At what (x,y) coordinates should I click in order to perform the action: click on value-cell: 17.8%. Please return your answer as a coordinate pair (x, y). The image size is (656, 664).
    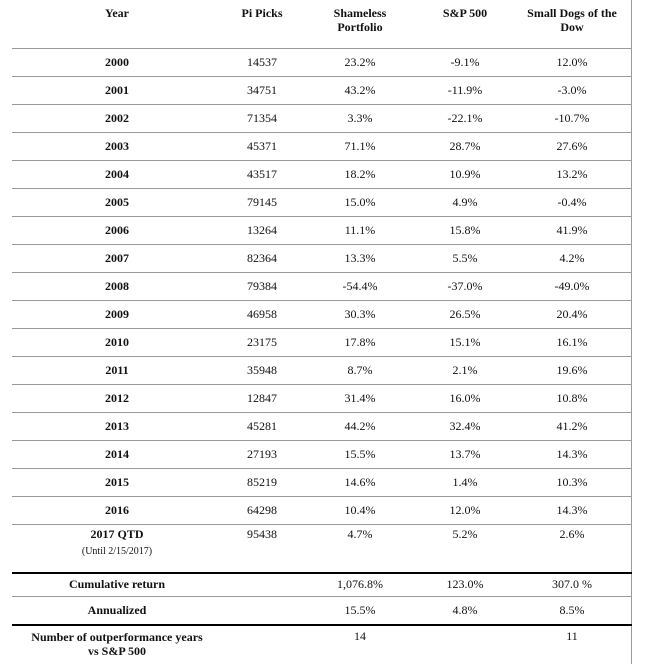
    Looking at the image, I should click on (360, 342).